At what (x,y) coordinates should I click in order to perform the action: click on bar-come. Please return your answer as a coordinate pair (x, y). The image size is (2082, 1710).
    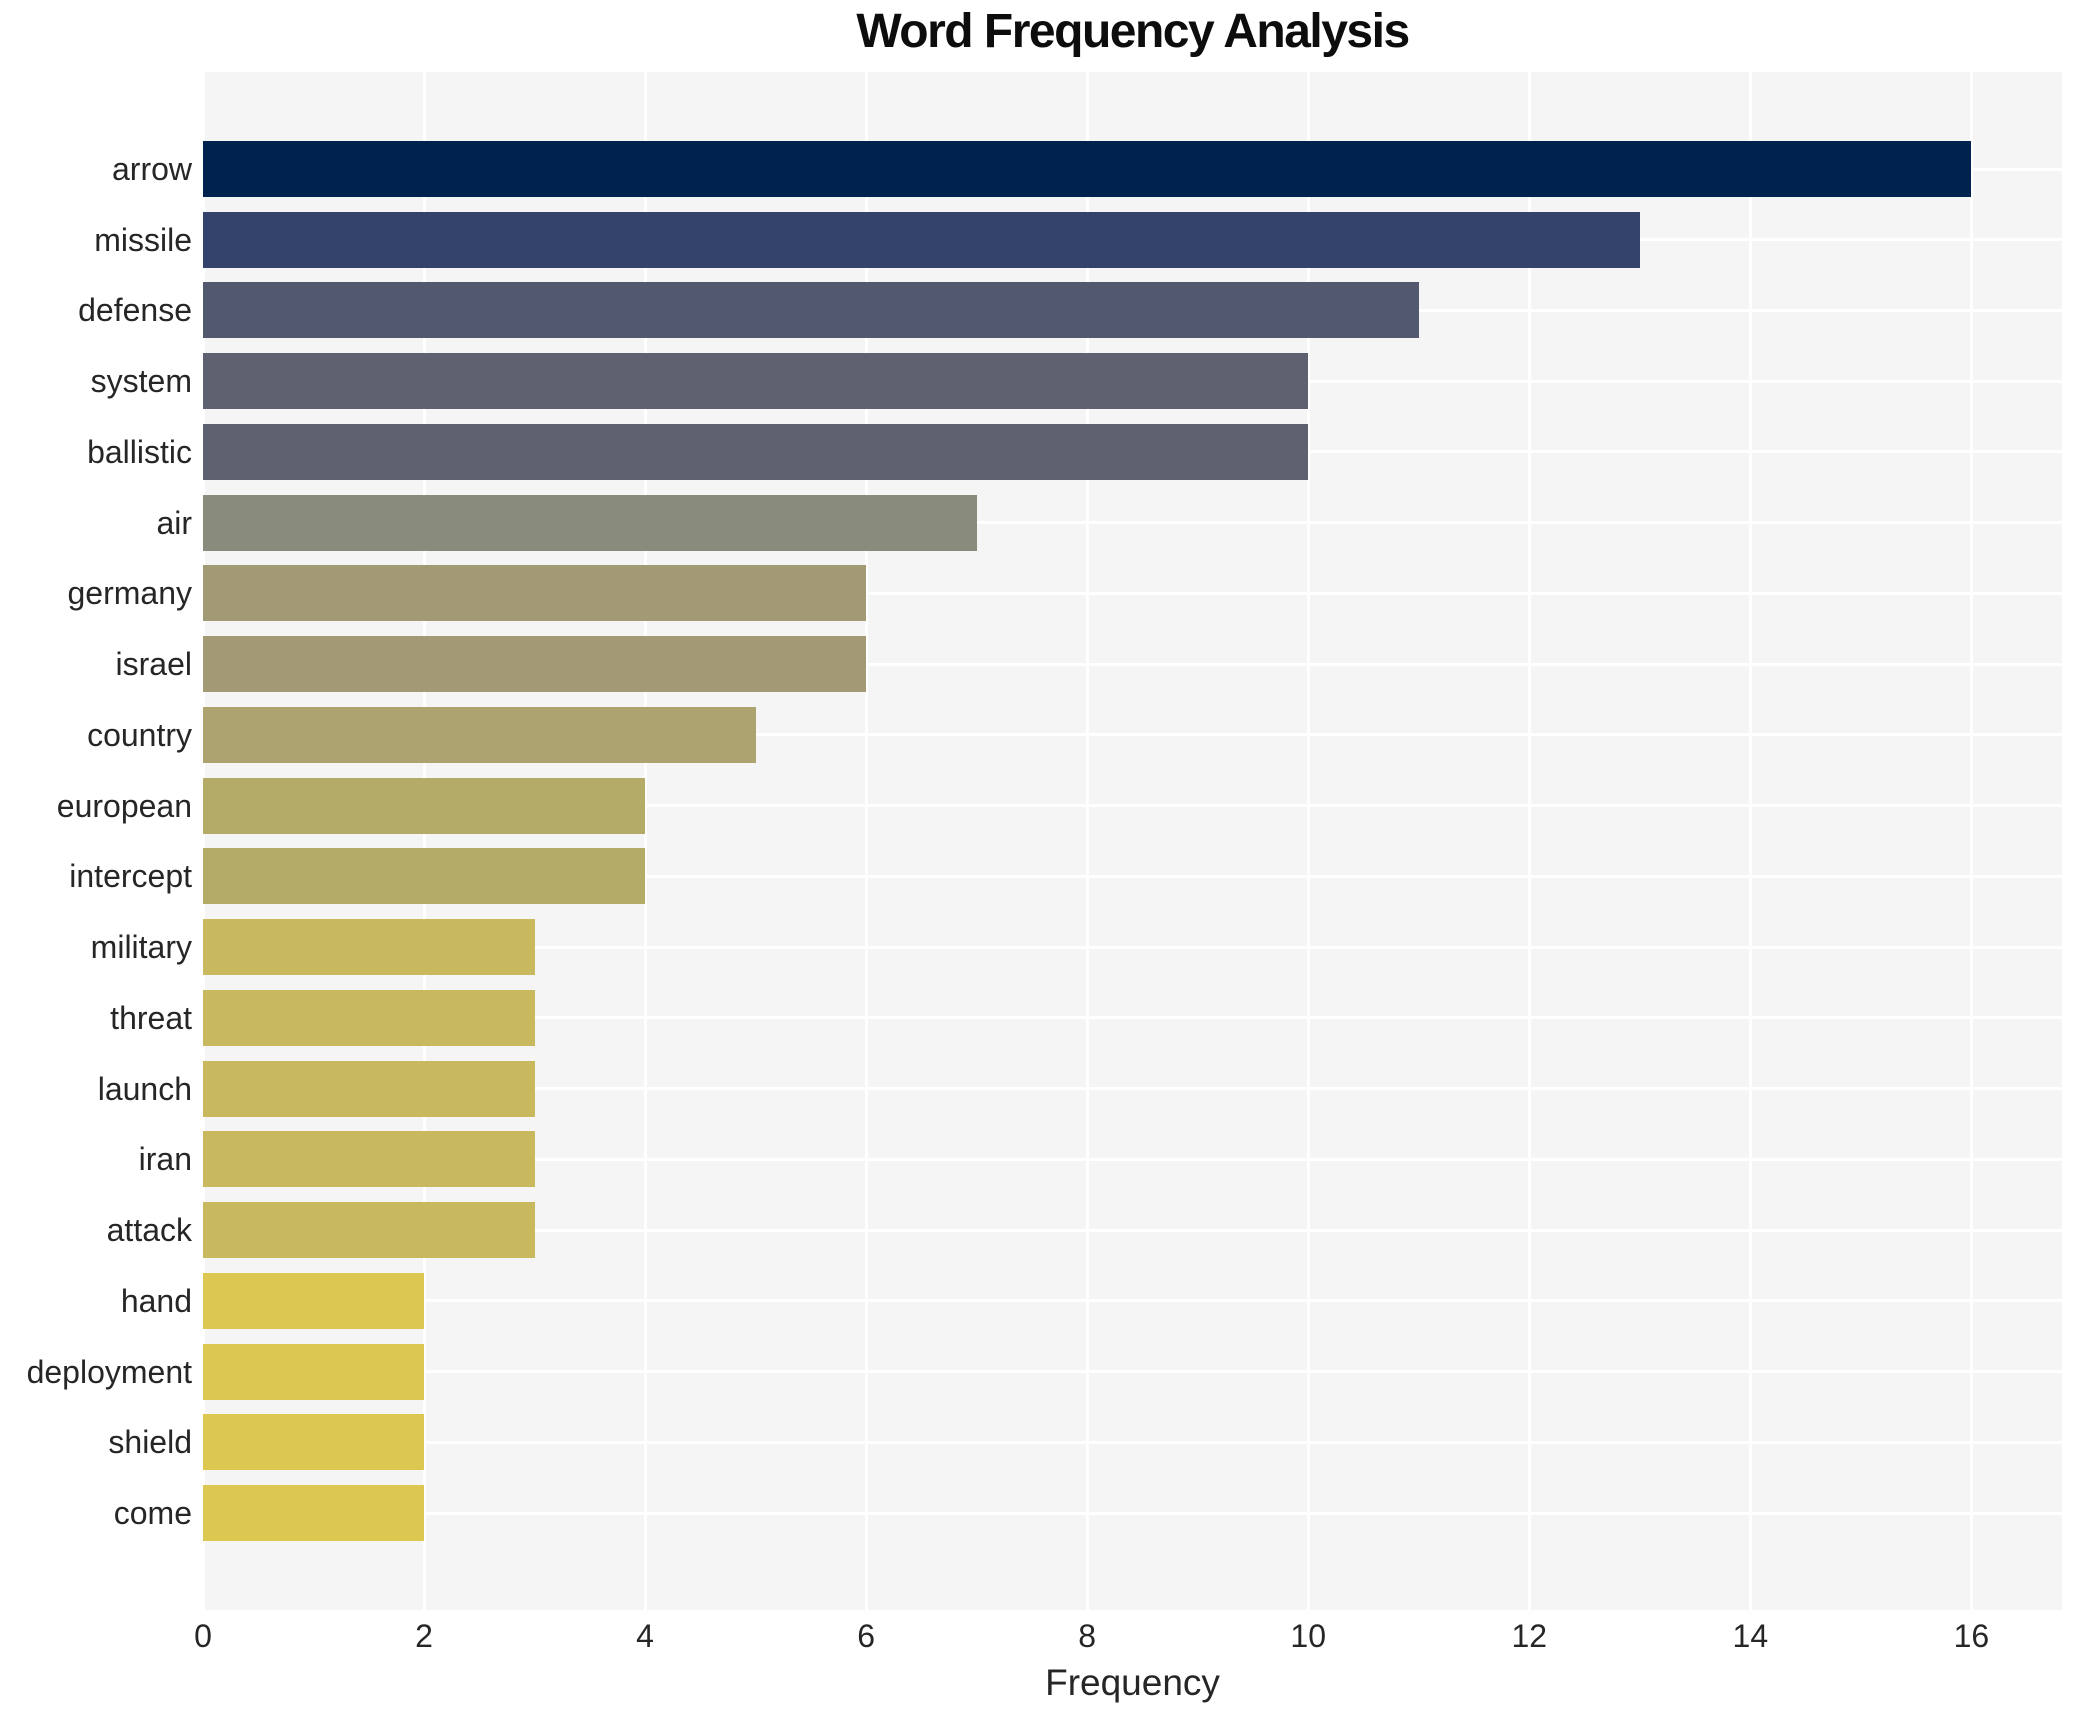
    Looking at the image, I should click on (314, 1513).